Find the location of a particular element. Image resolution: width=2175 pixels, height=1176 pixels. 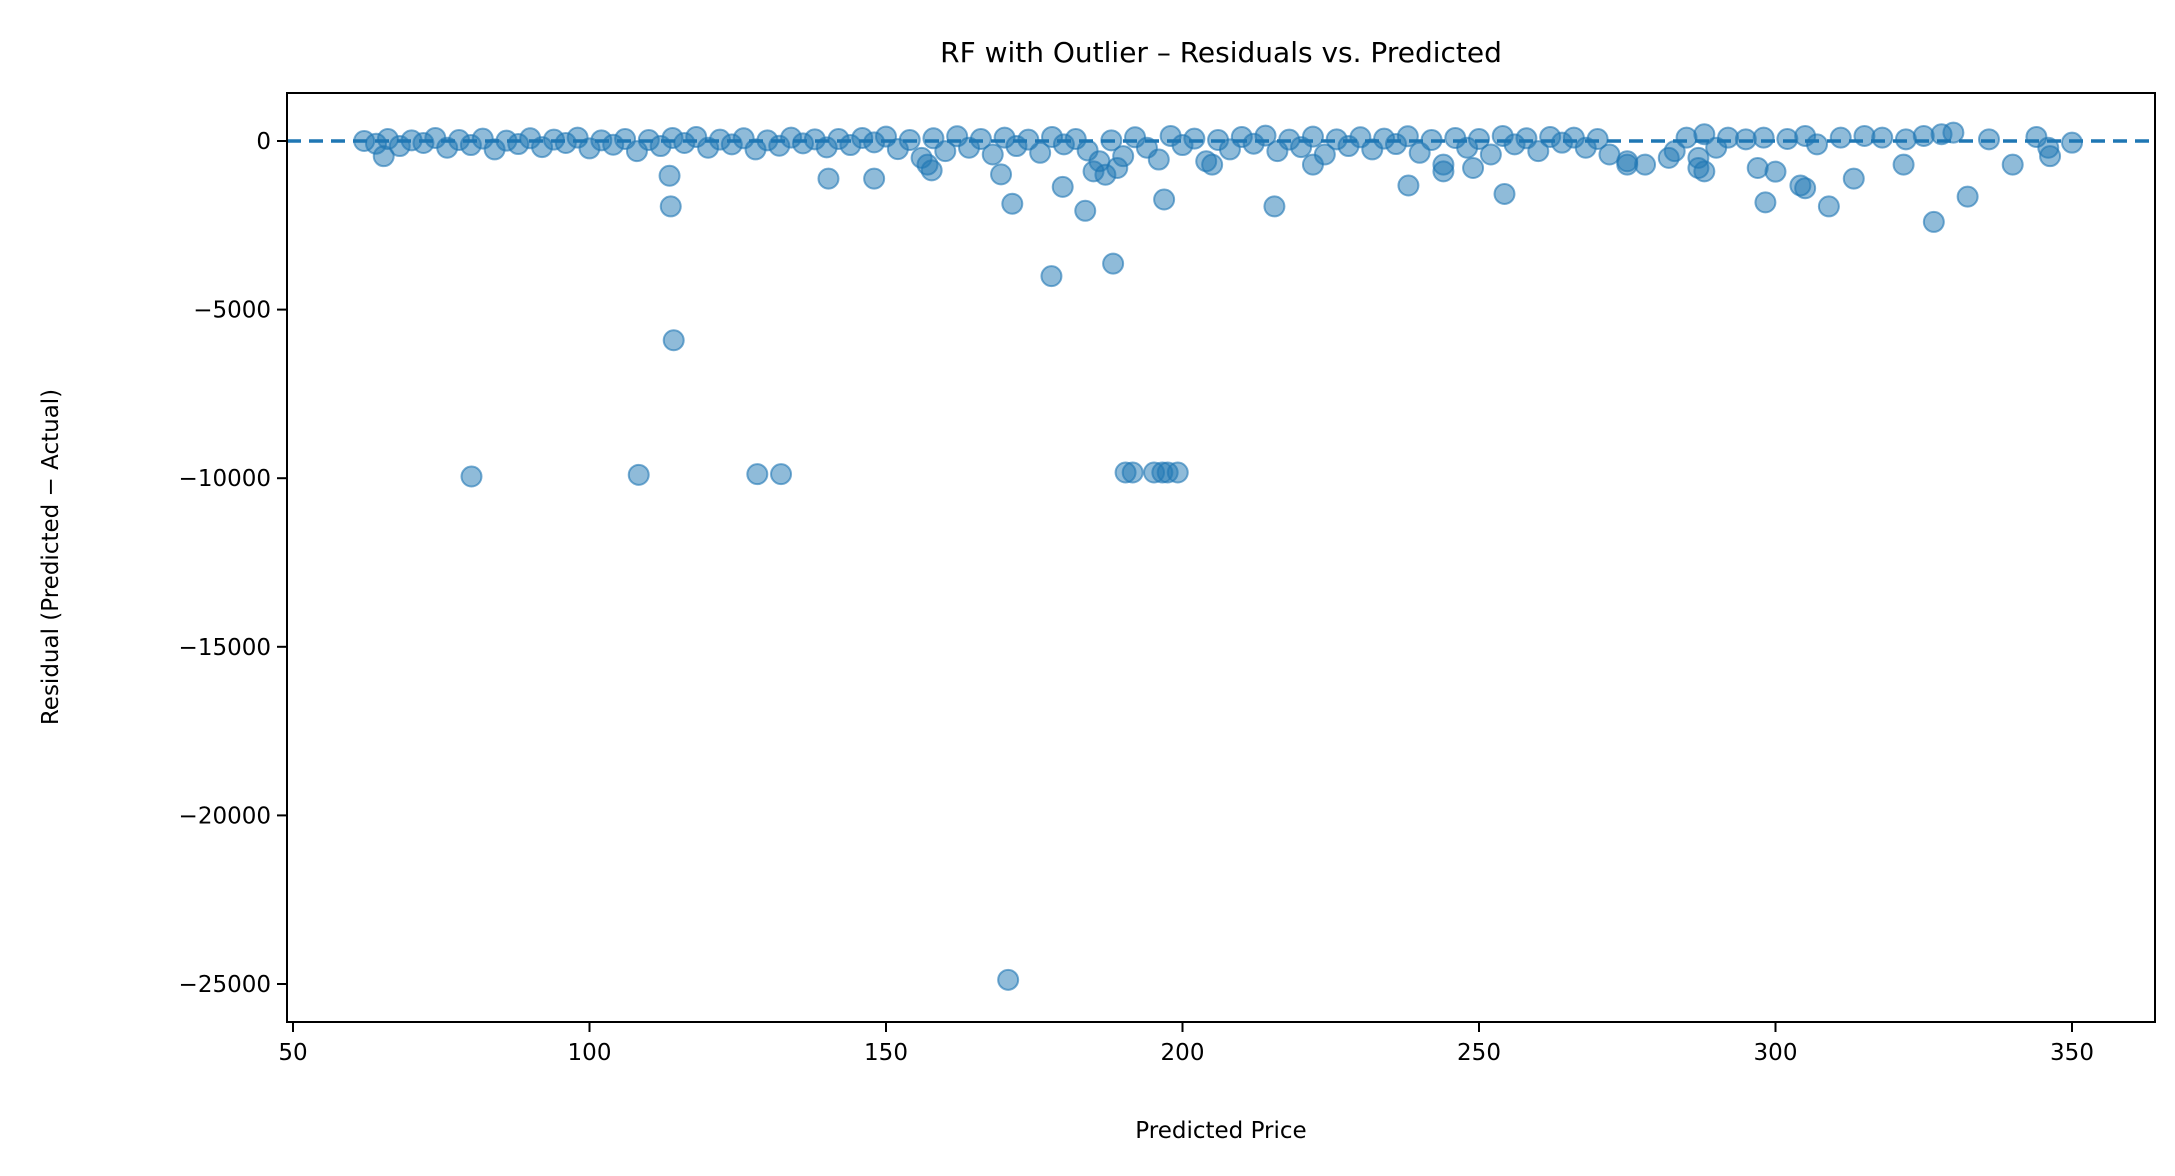

y-tick: −15000 is located at coordinates (233, 648).